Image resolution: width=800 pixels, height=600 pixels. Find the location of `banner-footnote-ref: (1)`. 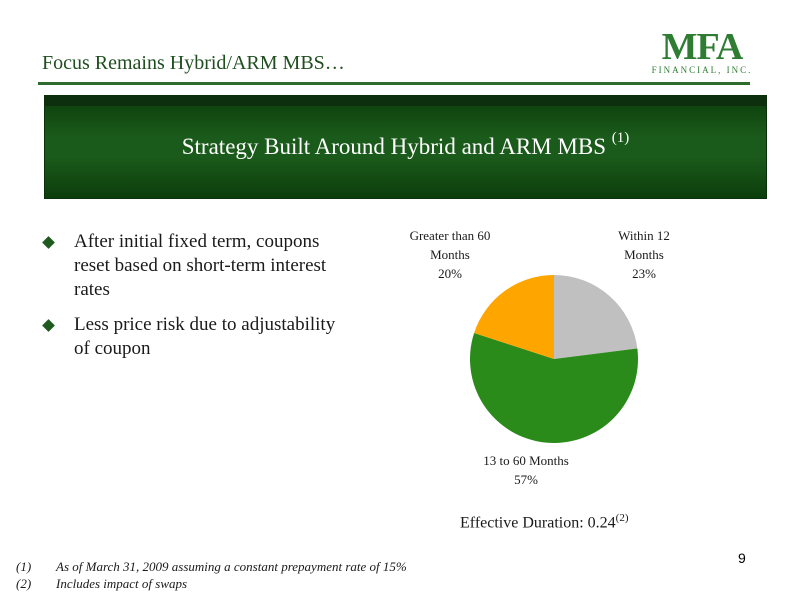

banner-footnote-ref: (1) is located at coordinates (620, 138).